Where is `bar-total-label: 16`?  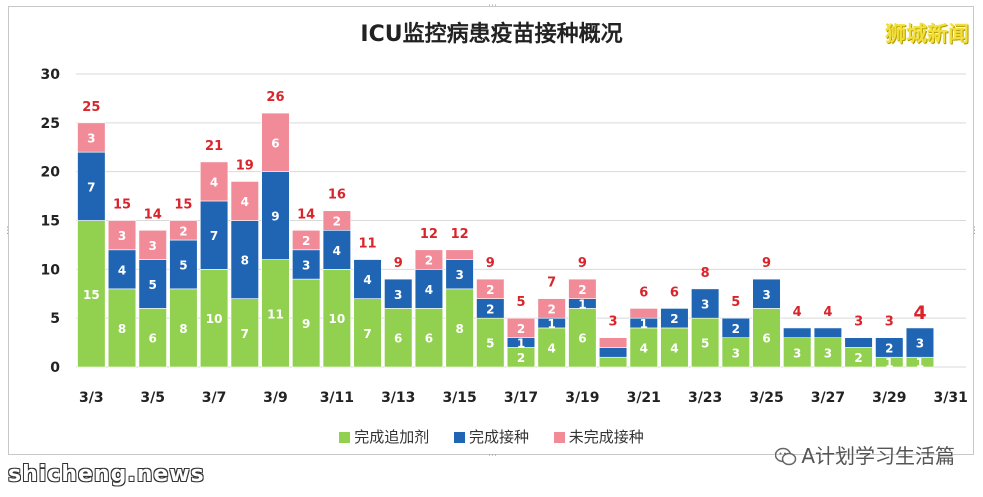 bar-total-label: 16 is located at coordinates (337, 195).